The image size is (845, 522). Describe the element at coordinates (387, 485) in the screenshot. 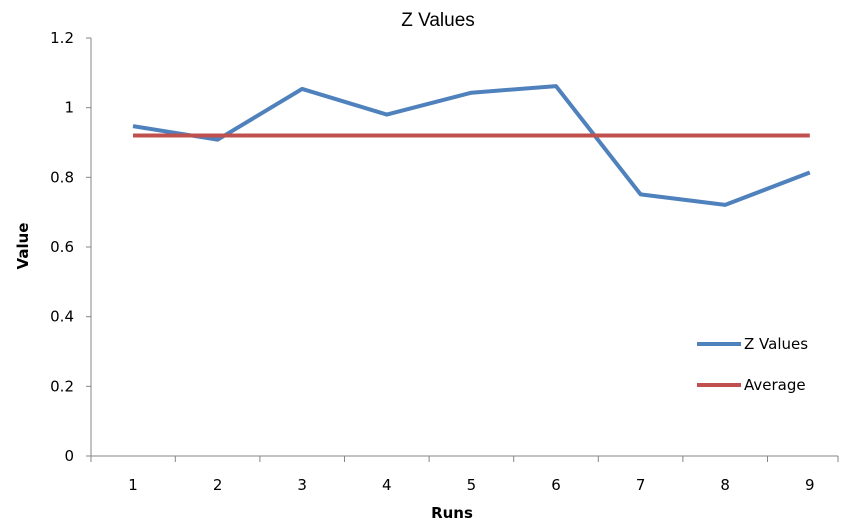

I see `x-tick-label: 4` at that location.